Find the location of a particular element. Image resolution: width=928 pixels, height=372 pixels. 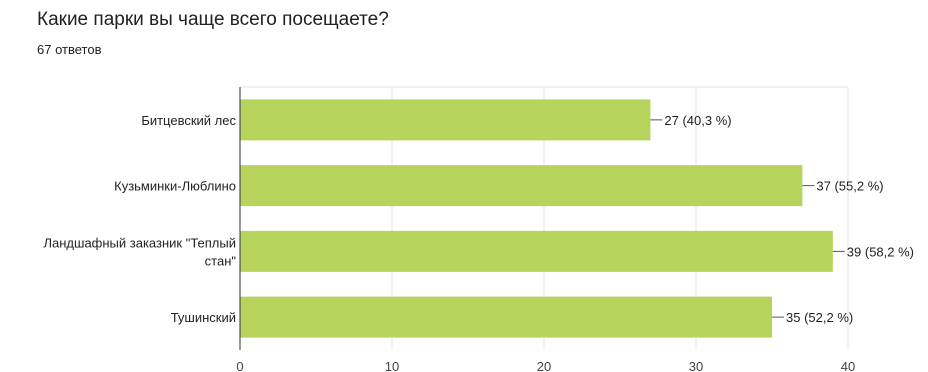

x-tick-label: 10 is located at coordinates (392, 365).